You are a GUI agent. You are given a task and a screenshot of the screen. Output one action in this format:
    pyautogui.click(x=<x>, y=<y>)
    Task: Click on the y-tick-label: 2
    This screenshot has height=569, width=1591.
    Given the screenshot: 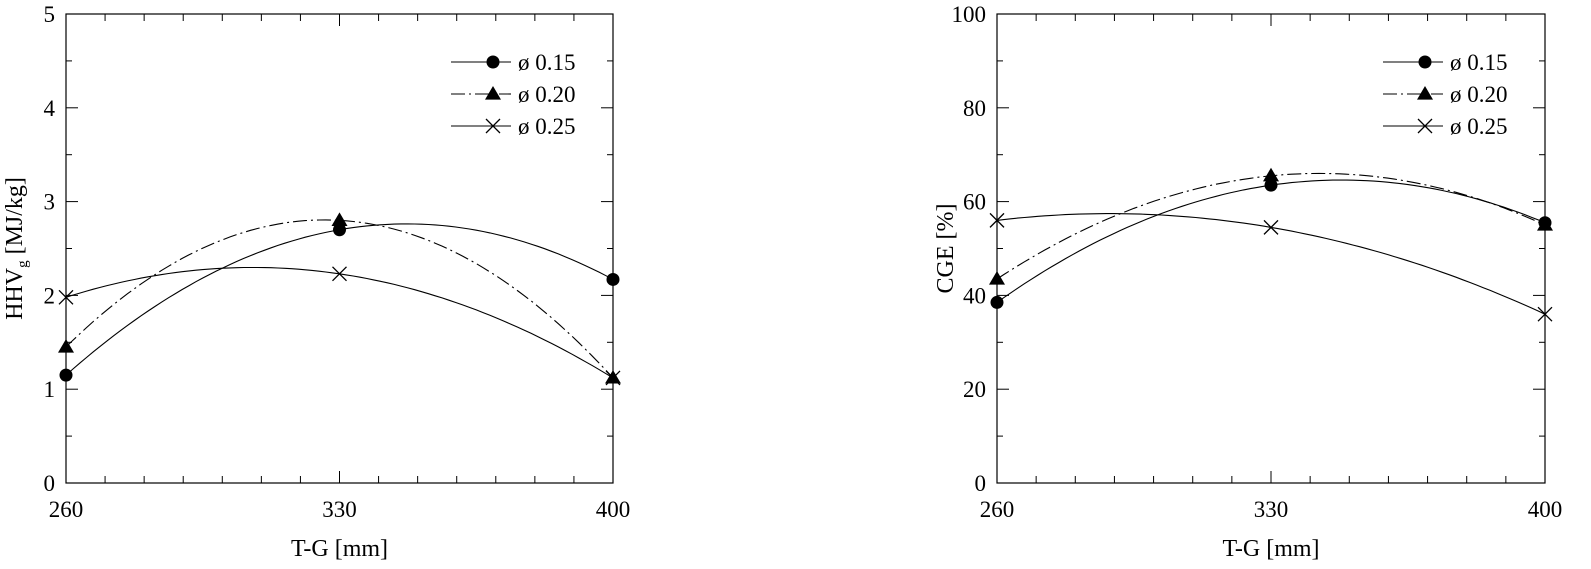 What is the action you would take?
    pyautogui.click(x=50, y=295)
    